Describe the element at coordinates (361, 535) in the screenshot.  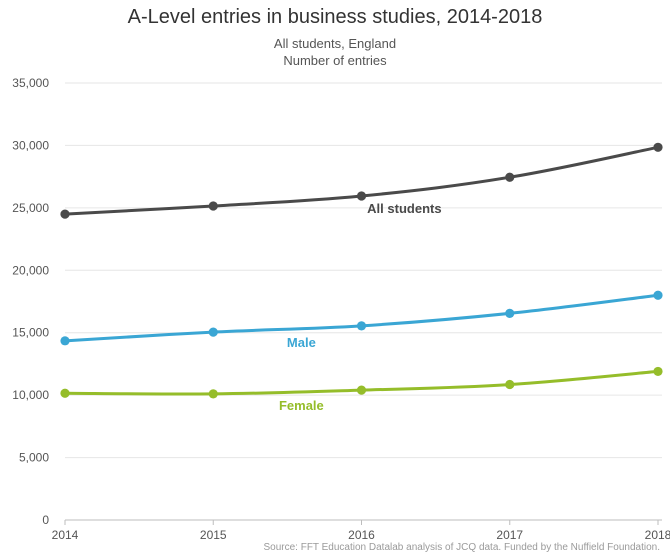
I see `x-tick-label: 2016` at that location.